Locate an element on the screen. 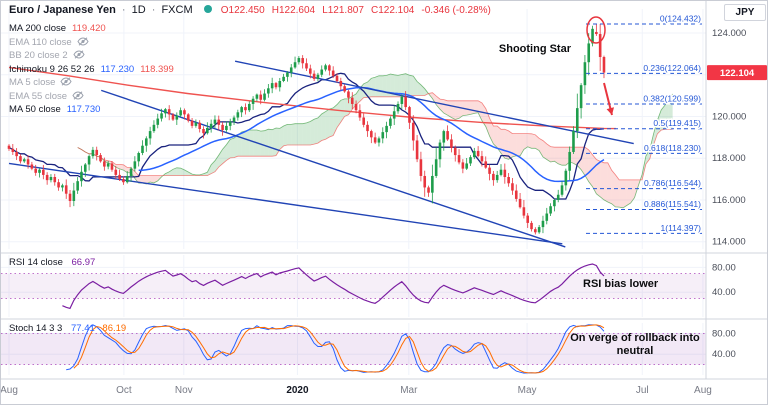 The height and width of the screenshot is (405, 768). indicator-label: EMA 110 close is located at coordinates (40, 42).